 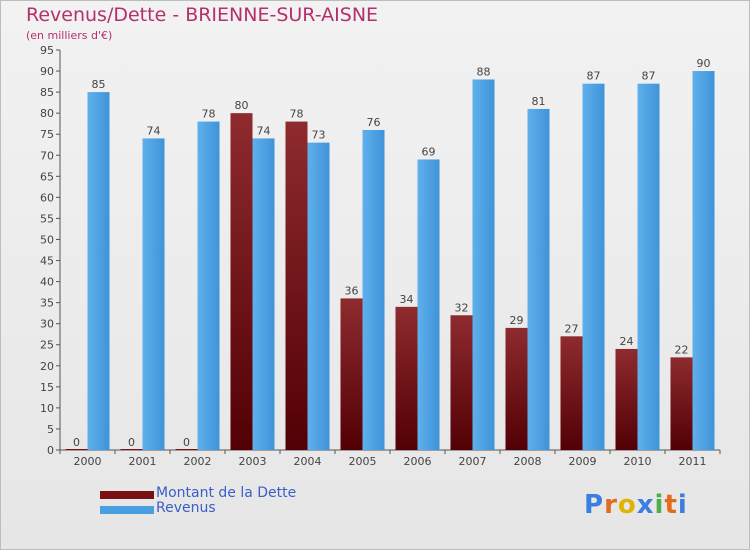 I want to click on x-tick-label: 2004, so click(x=308, y=461).